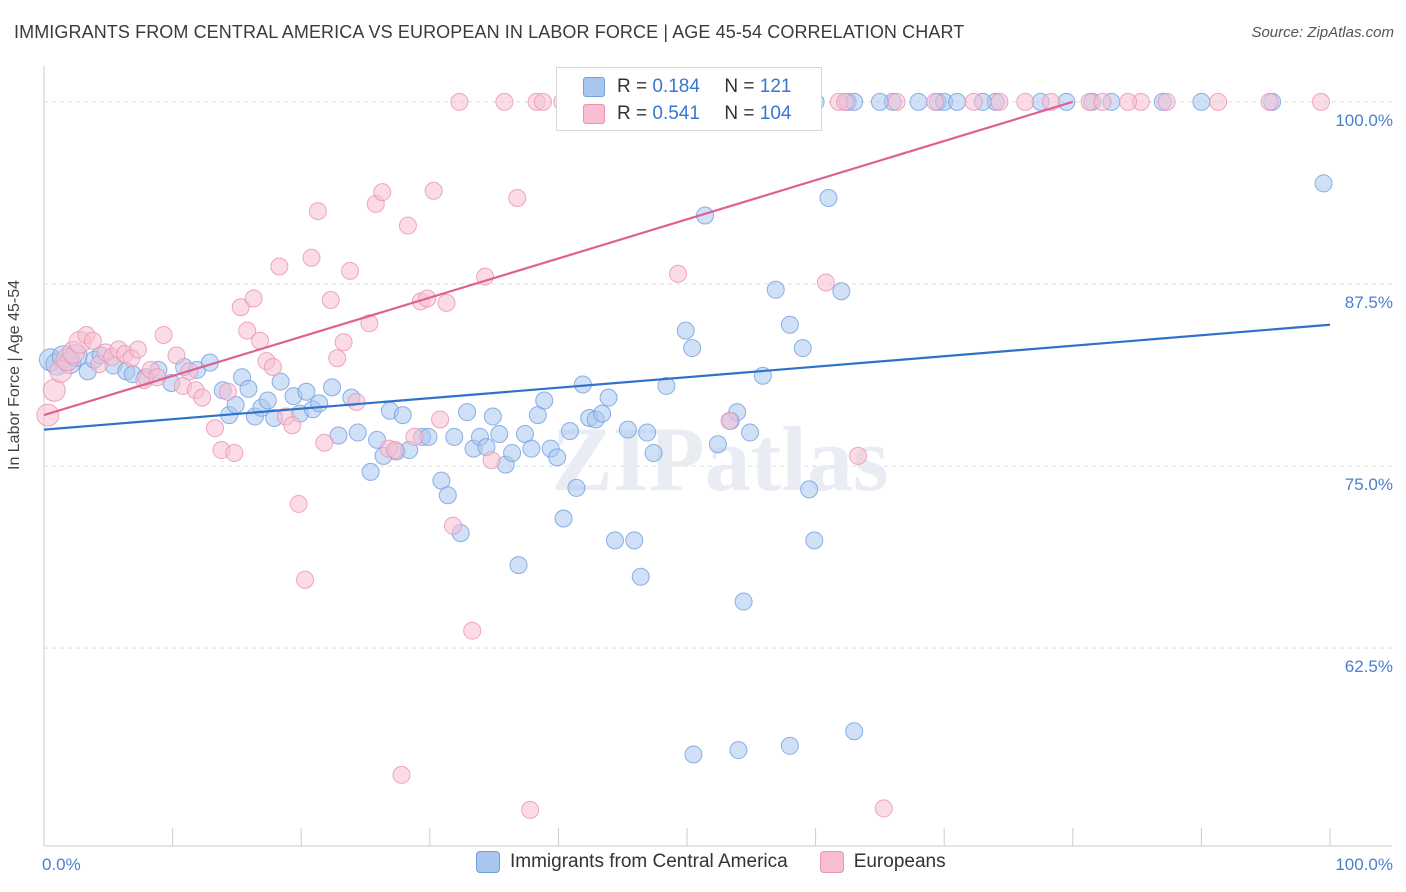 The height and width of the screenshot is (892, 1406). I want to click on pink-swatch, so click(594, 114).